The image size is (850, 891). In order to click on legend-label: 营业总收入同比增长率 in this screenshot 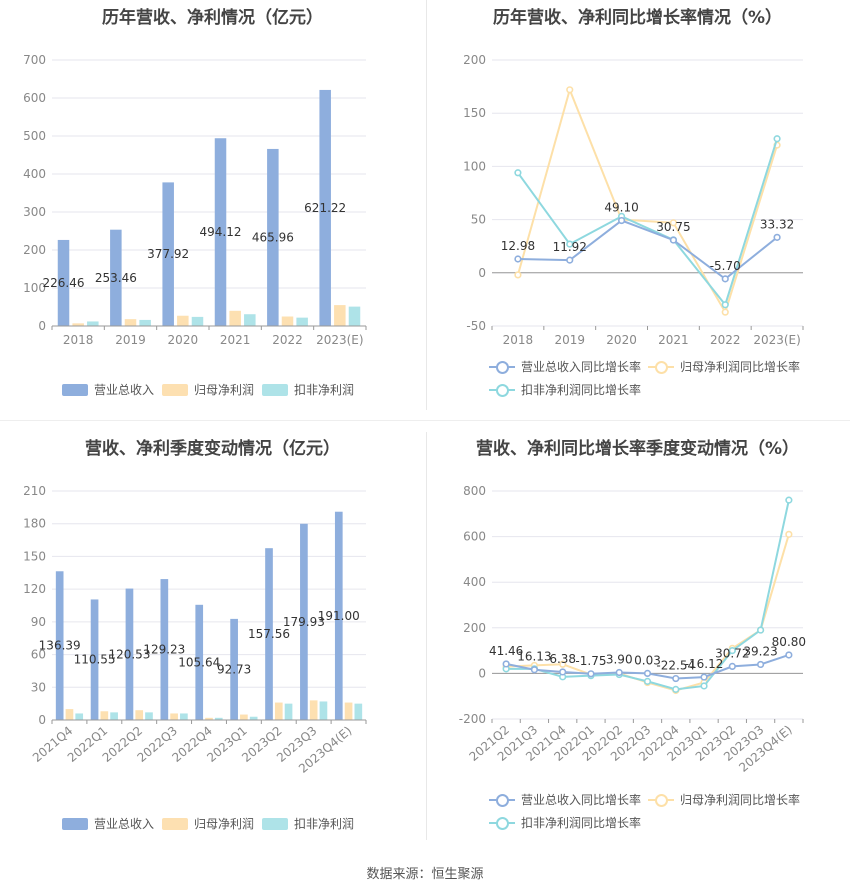, I will do `click(581, 367)`.